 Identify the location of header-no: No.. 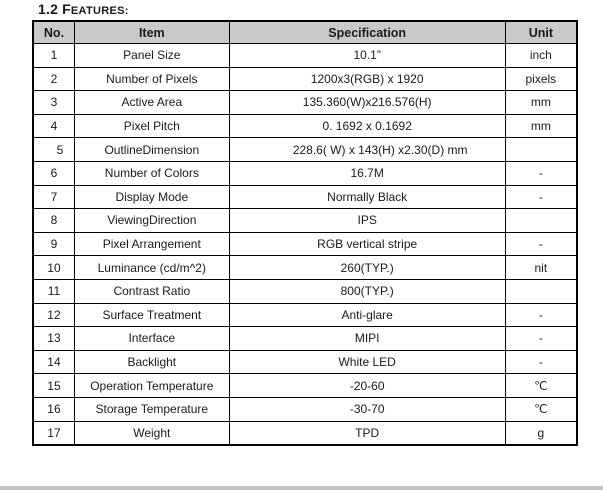
(53, 32).